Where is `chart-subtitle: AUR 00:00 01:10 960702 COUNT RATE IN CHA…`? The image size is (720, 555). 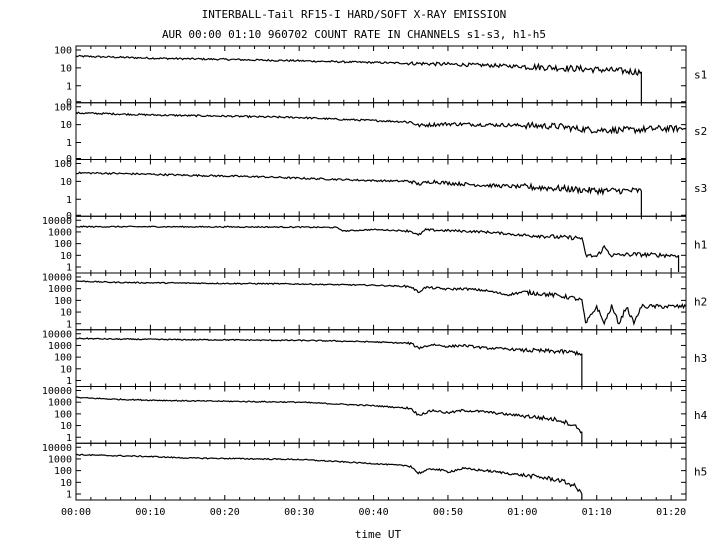
chart-subtitle: AUR 00:00 01:10 960702 COUNT RATE IN CHA… is located at coordinates (354, 34).